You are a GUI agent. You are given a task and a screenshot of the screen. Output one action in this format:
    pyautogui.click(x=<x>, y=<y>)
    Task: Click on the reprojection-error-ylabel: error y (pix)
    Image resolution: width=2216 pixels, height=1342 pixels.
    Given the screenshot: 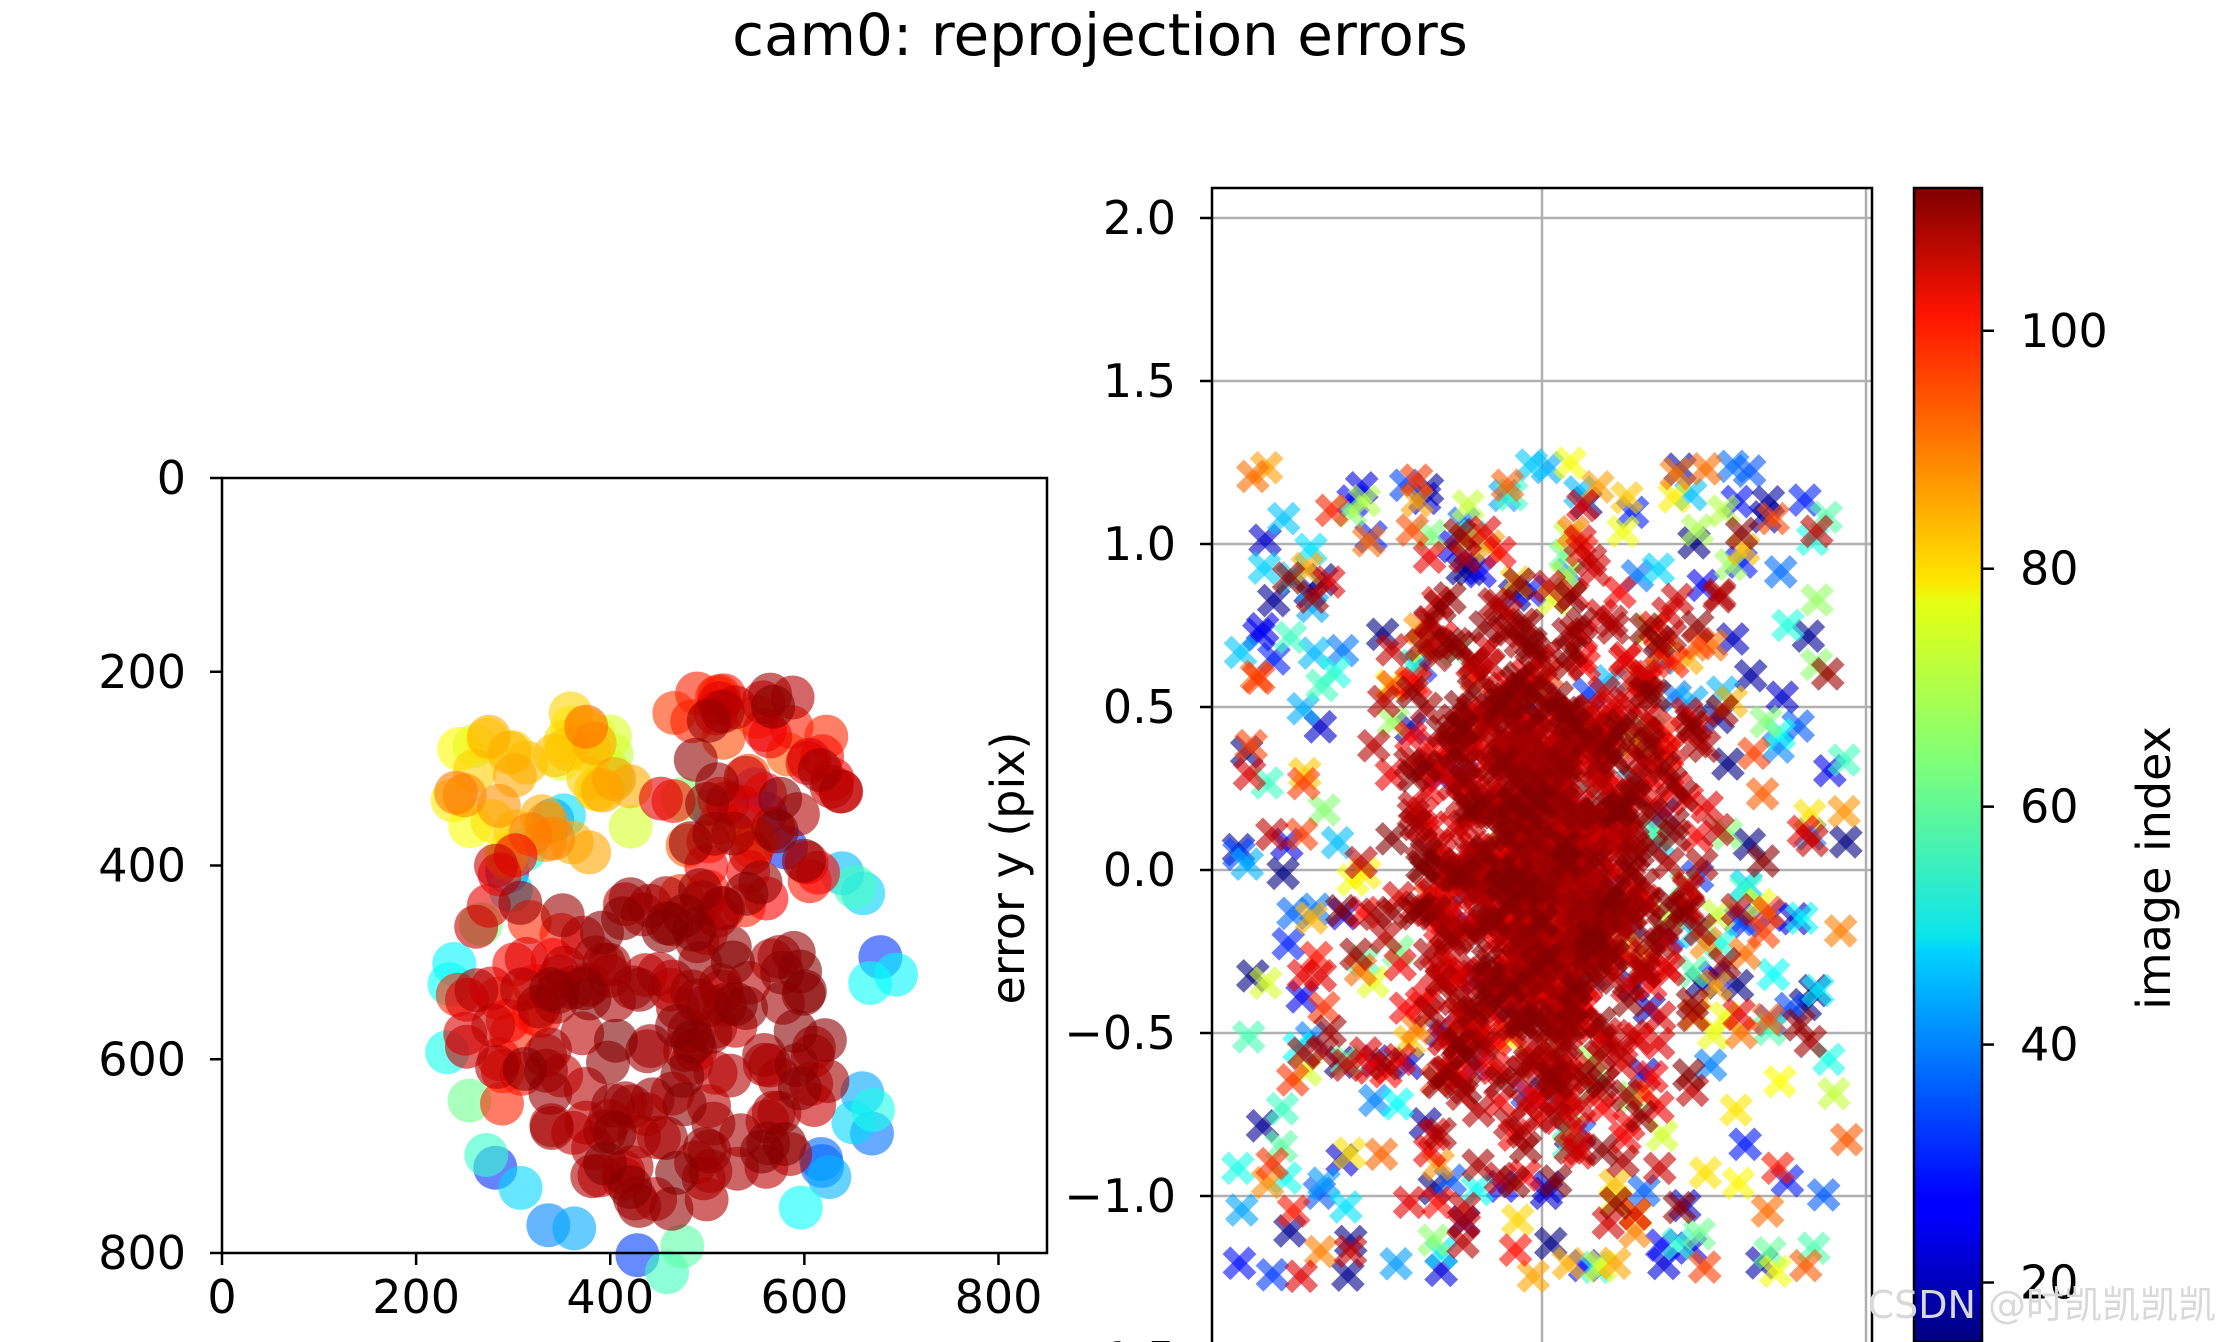 What is the action you would take?
    pyautogui.click(x=1008, y=868)
    